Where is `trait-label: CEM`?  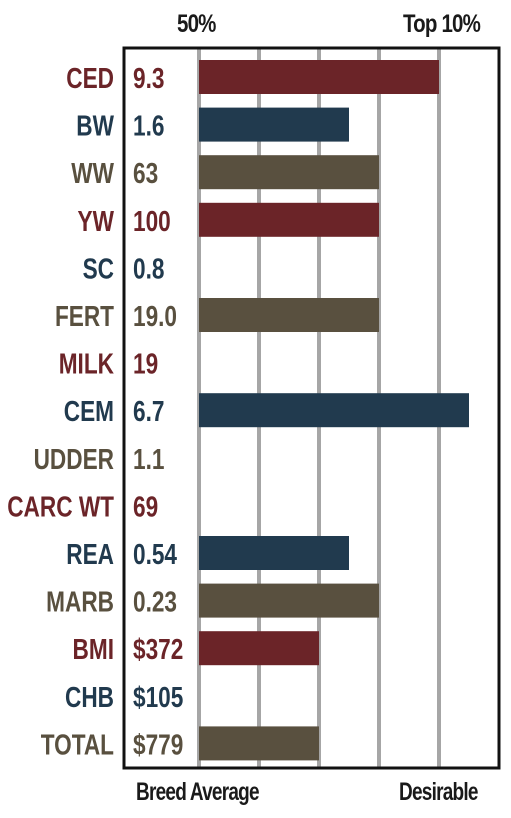
trait-label: CEM is located at coordinates (89, 410).